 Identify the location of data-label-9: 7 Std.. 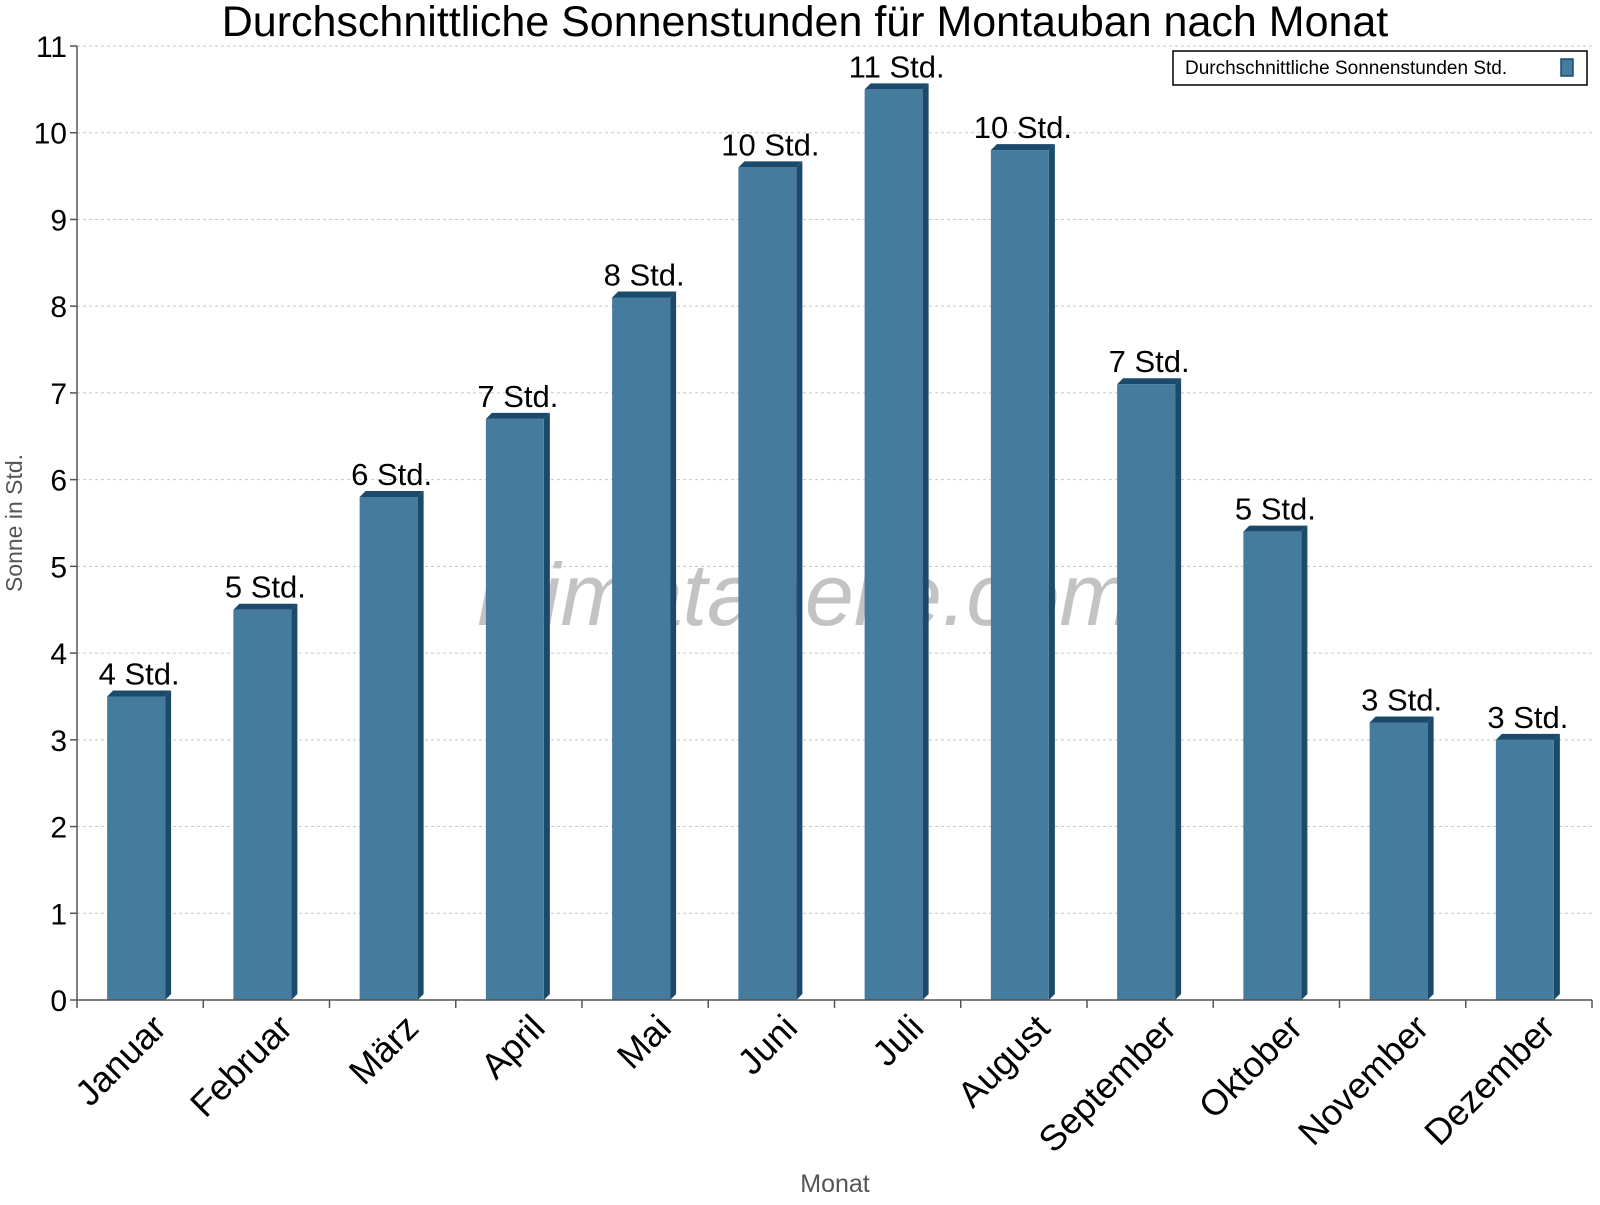
(1149, 361).